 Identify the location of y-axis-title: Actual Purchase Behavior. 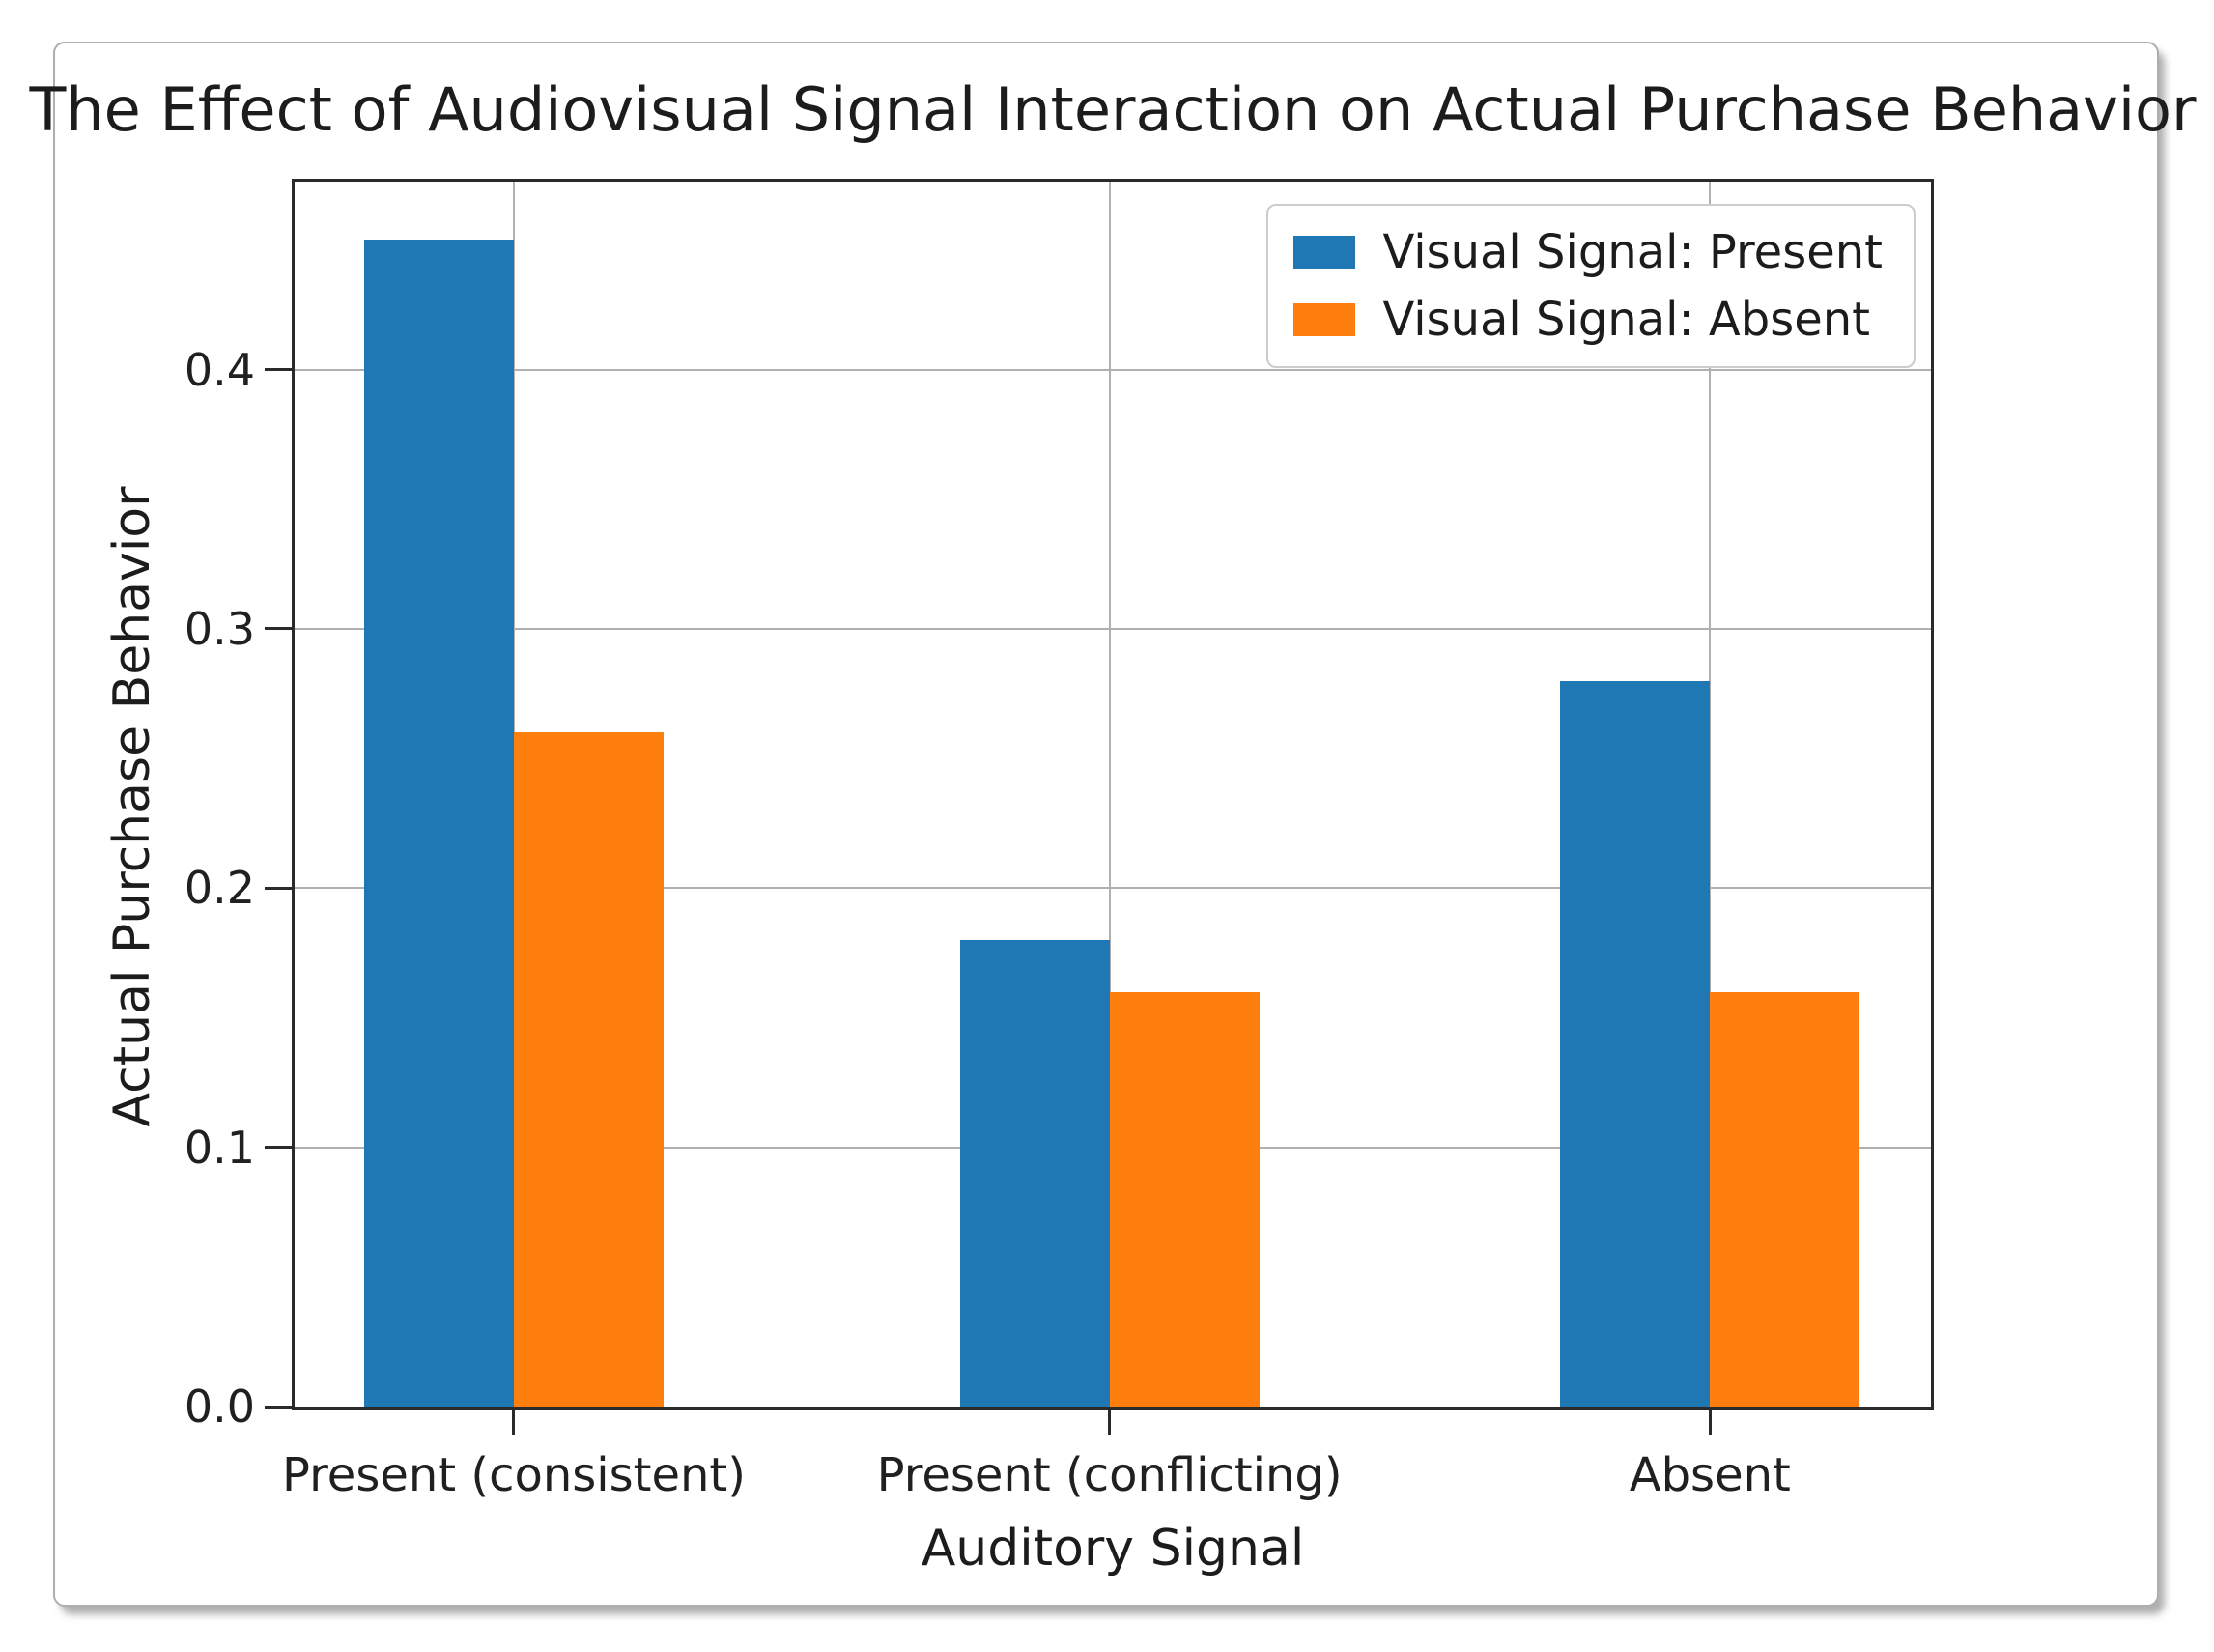
(132, 806).